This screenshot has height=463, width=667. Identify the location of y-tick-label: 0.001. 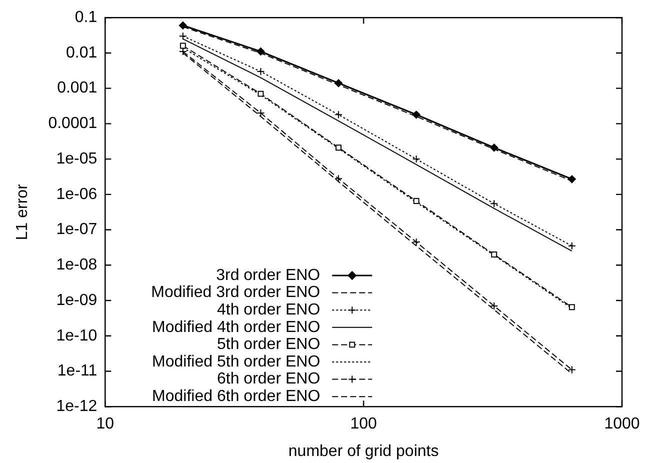
(77, 88).